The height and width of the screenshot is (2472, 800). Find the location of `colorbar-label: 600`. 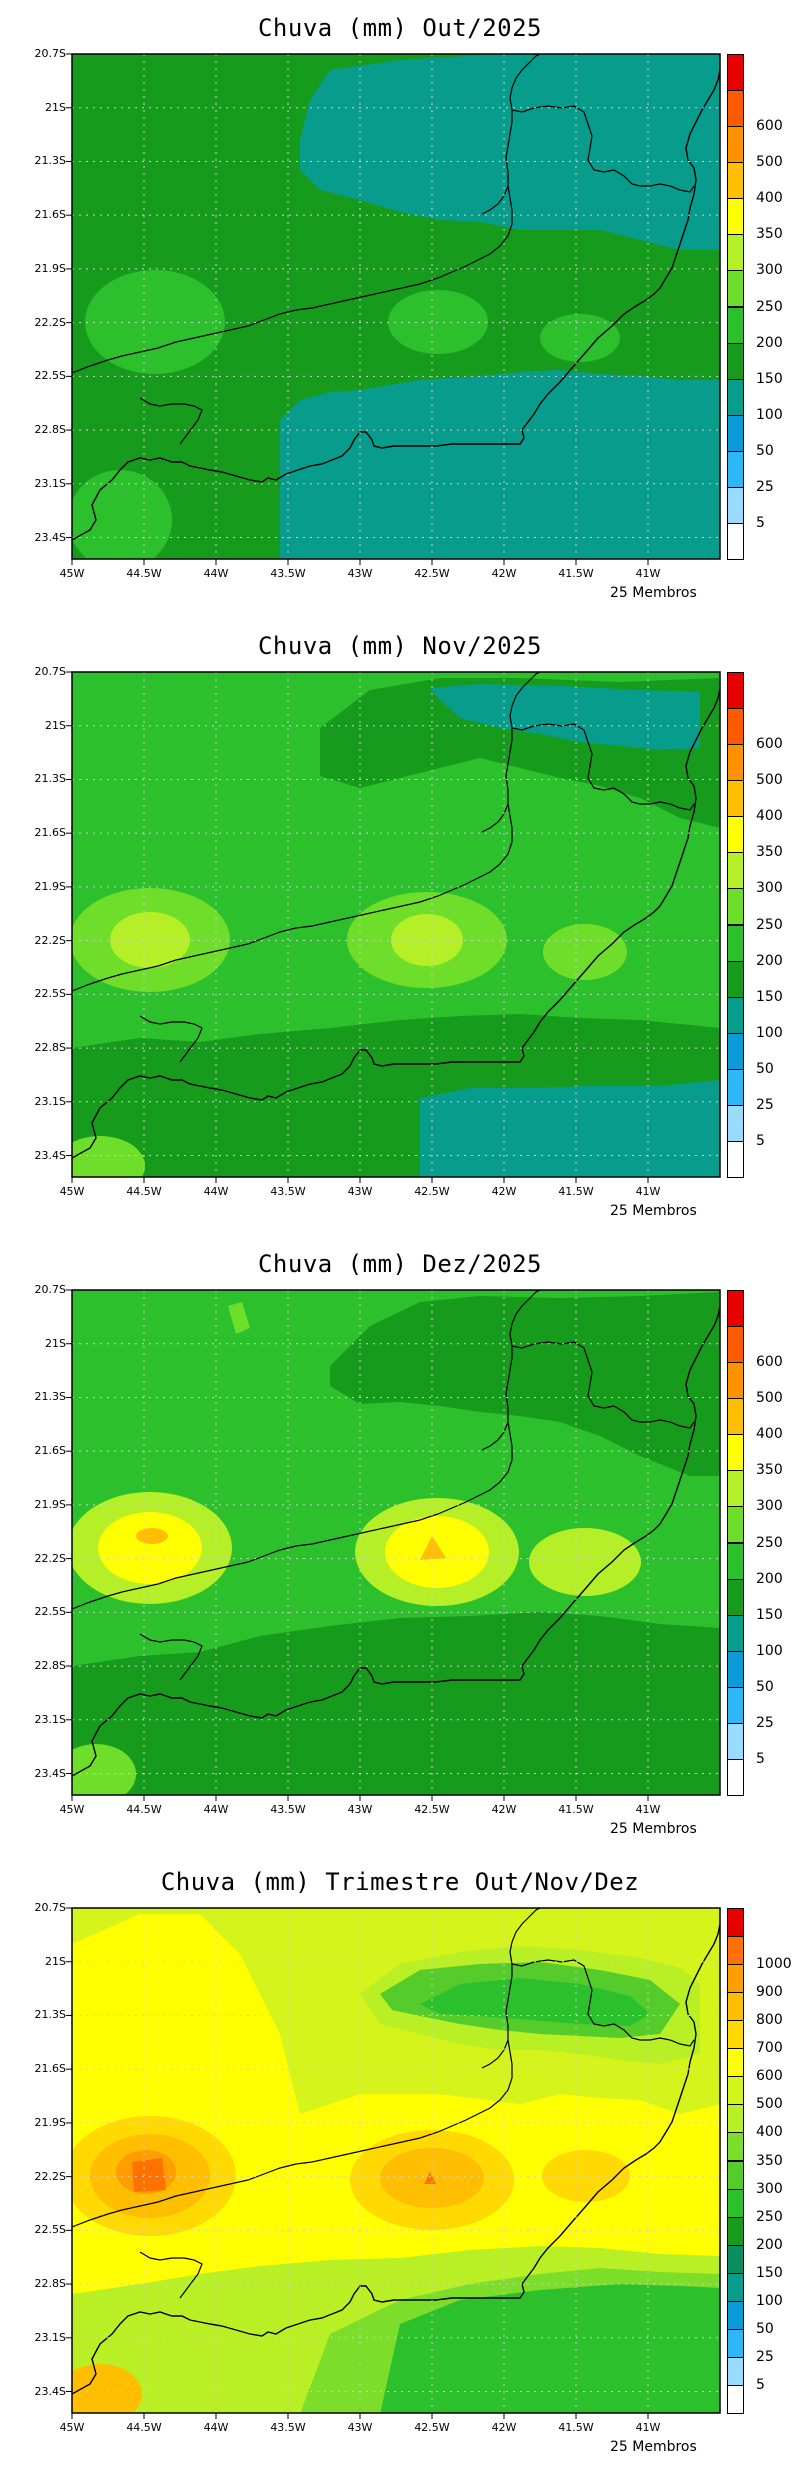

colorbar-label: 600 is located at coordinates (769, 744).